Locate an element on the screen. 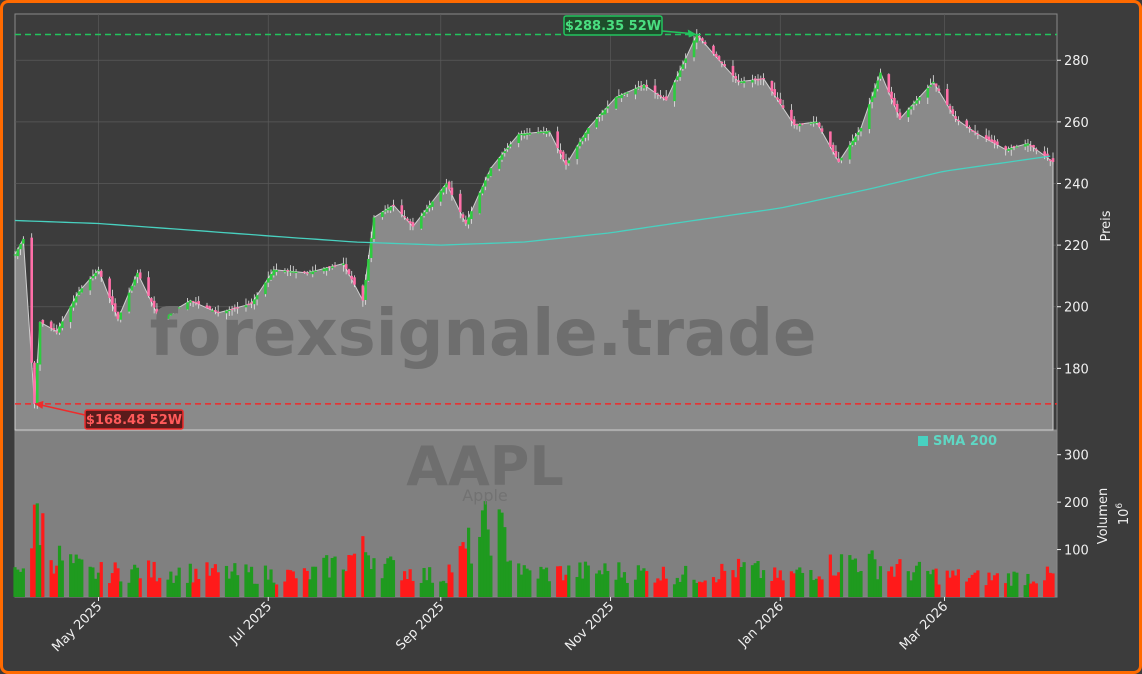  date-tick-label: May 2025 is located at coordinates (77, 627).